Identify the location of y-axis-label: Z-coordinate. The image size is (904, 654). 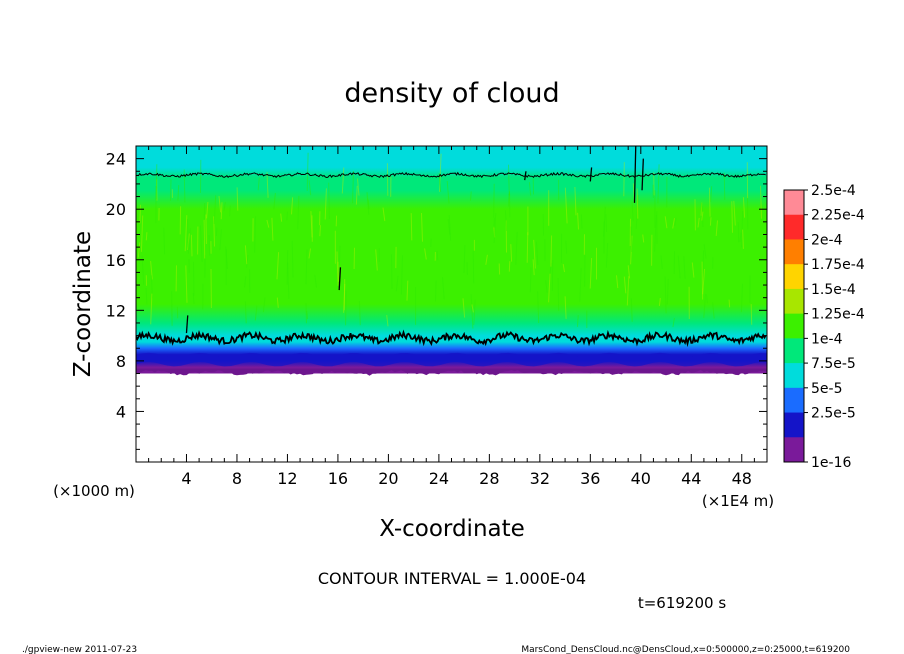
(83, 304).